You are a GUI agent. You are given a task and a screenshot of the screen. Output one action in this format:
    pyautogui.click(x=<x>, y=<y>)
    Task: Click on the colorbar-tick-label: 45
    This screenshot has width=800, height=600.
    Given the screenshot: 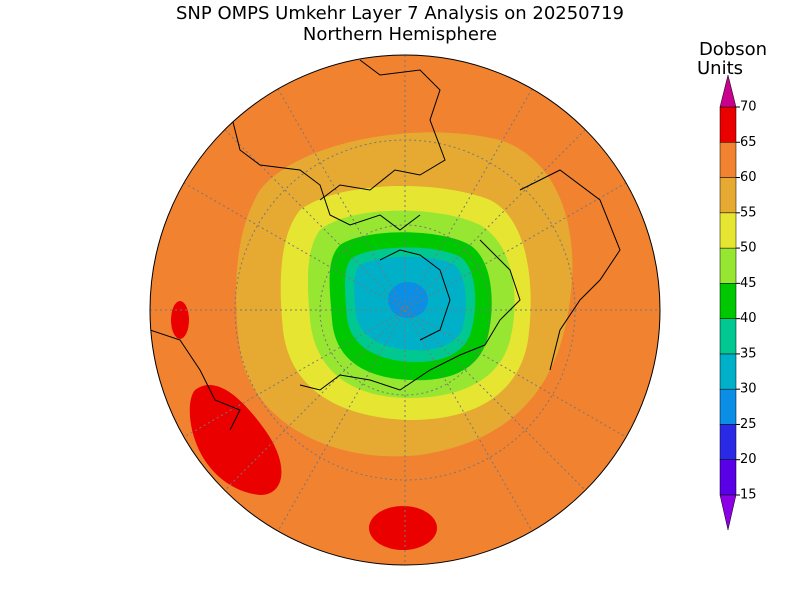 What is the action you would take?
    pyautogui.click(x=748, y=283)
    